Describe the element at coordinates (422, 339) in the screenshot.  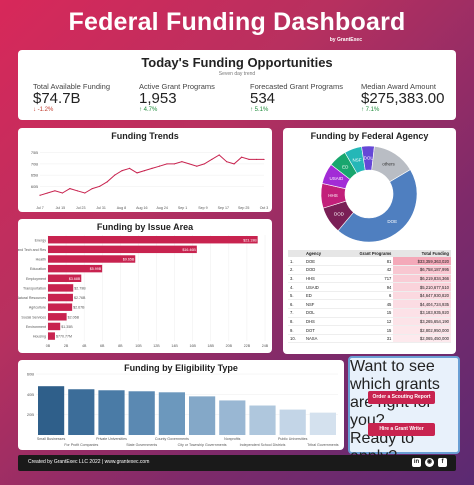
I see `table-cell: $2,065,450,000` at that location.